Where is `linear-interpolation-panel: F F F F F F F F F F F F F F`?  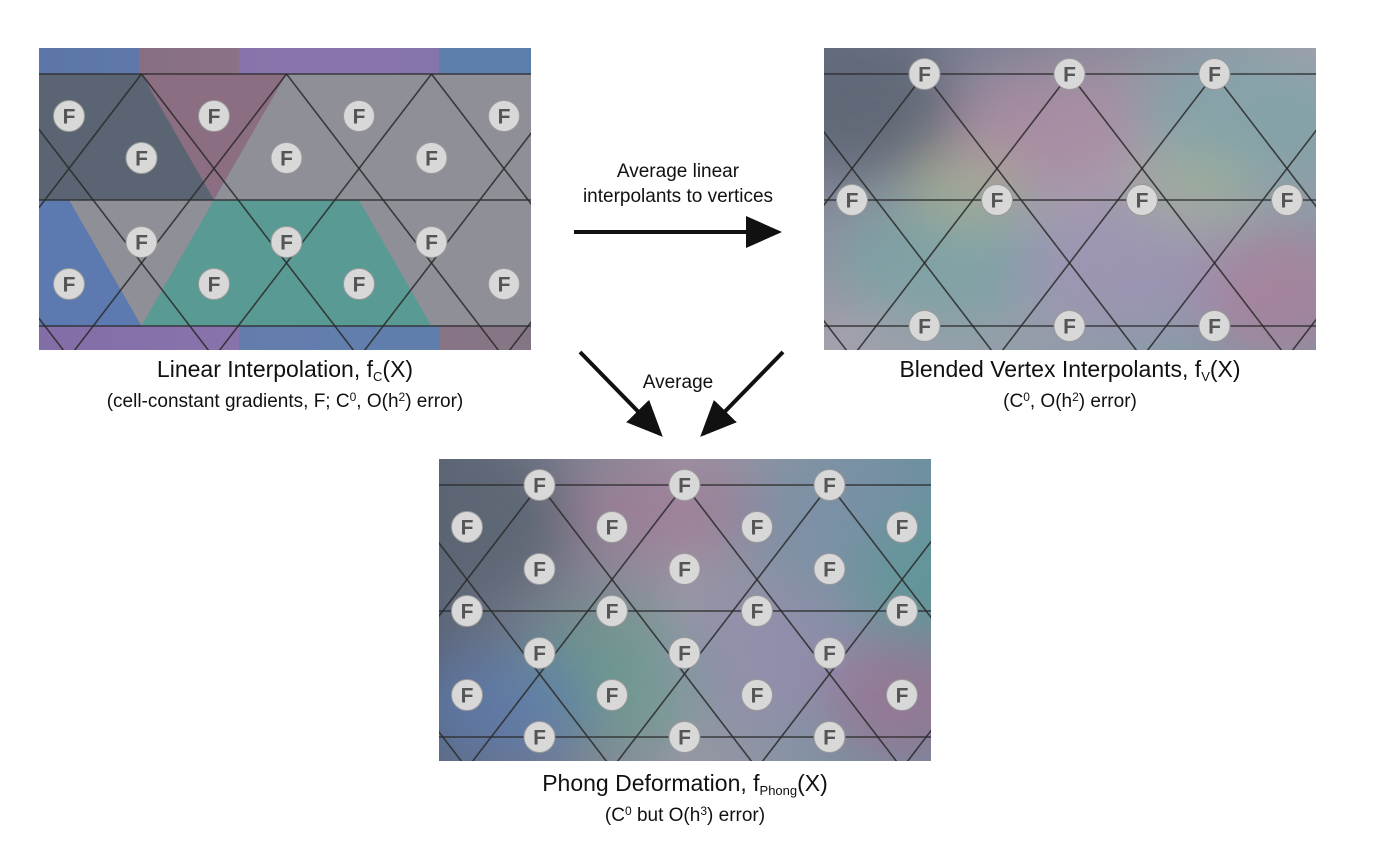
linear-interpolation-panel: F F F F F F F F F F F F F F is located at coordinates (285, 199).